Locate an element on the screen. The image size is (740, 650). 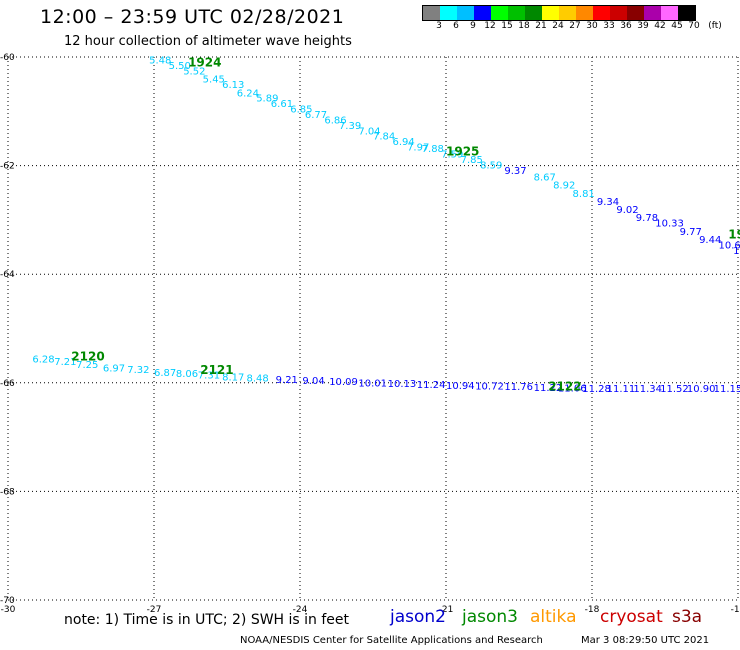
wave-height-label: 9.04 is located at coordinates (313, 381).